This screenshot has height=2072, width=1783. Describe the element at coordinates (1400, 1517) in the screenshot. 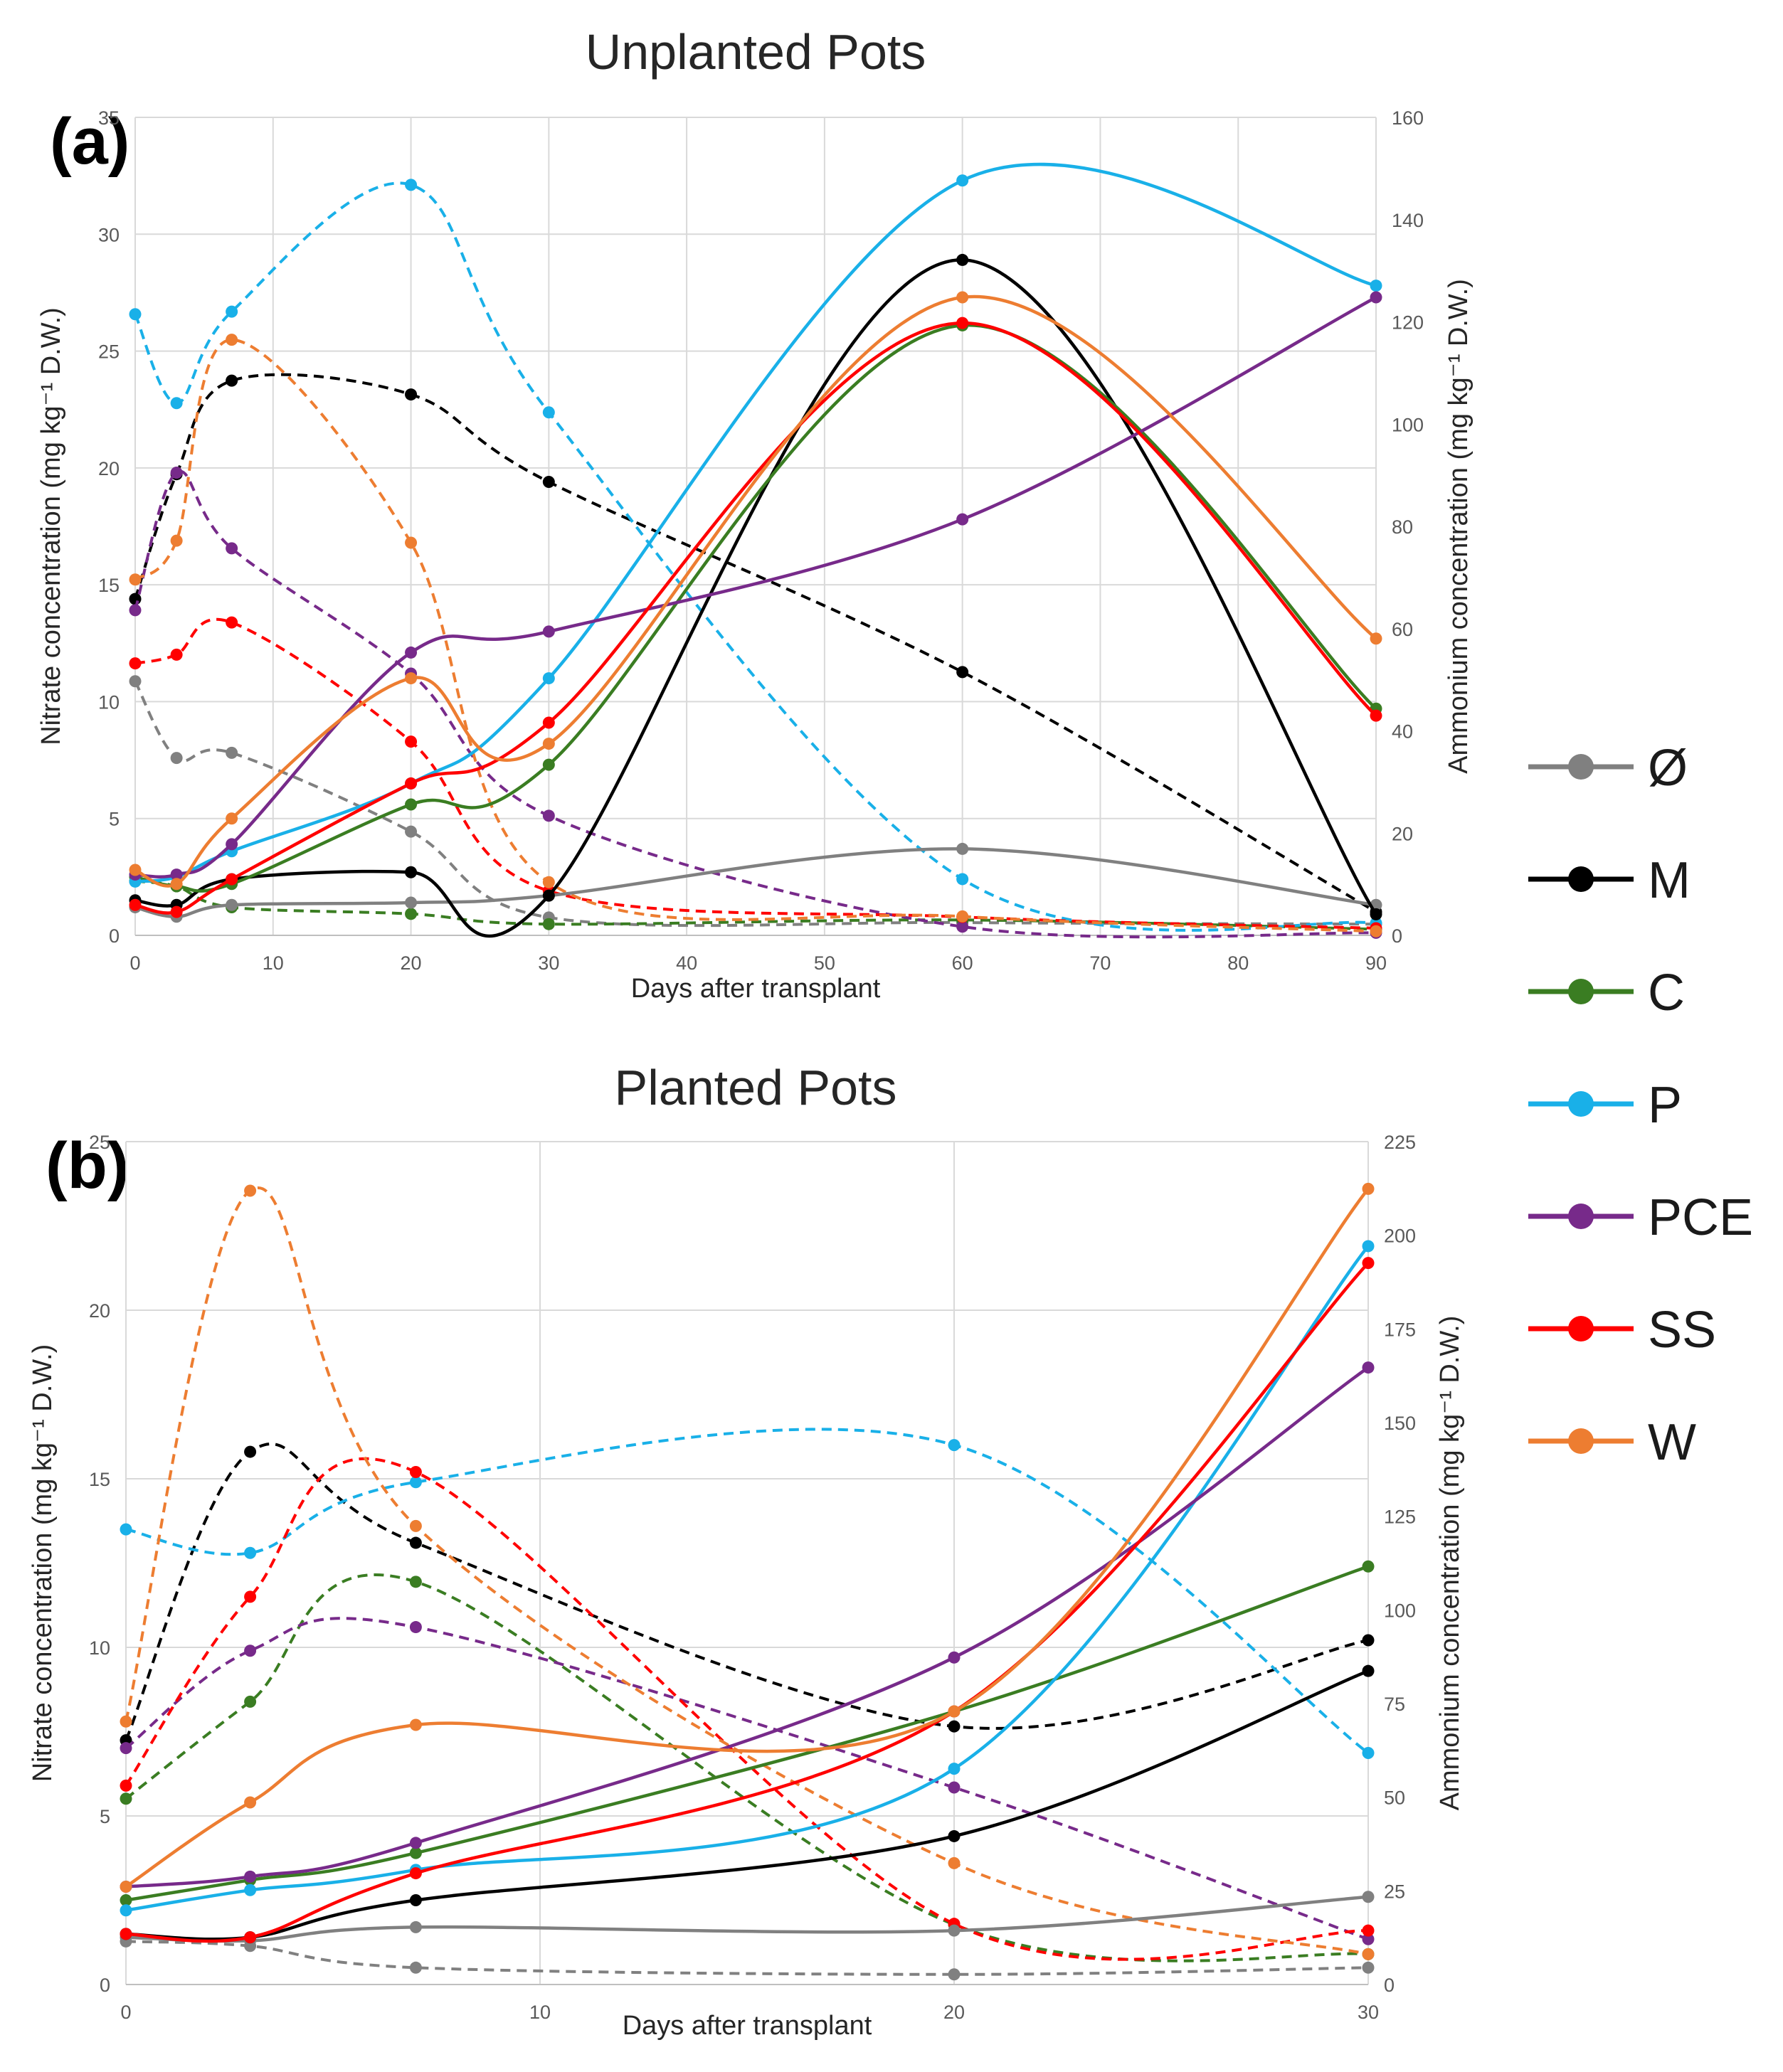

I see `y-right-tick-label: 125` at that location.